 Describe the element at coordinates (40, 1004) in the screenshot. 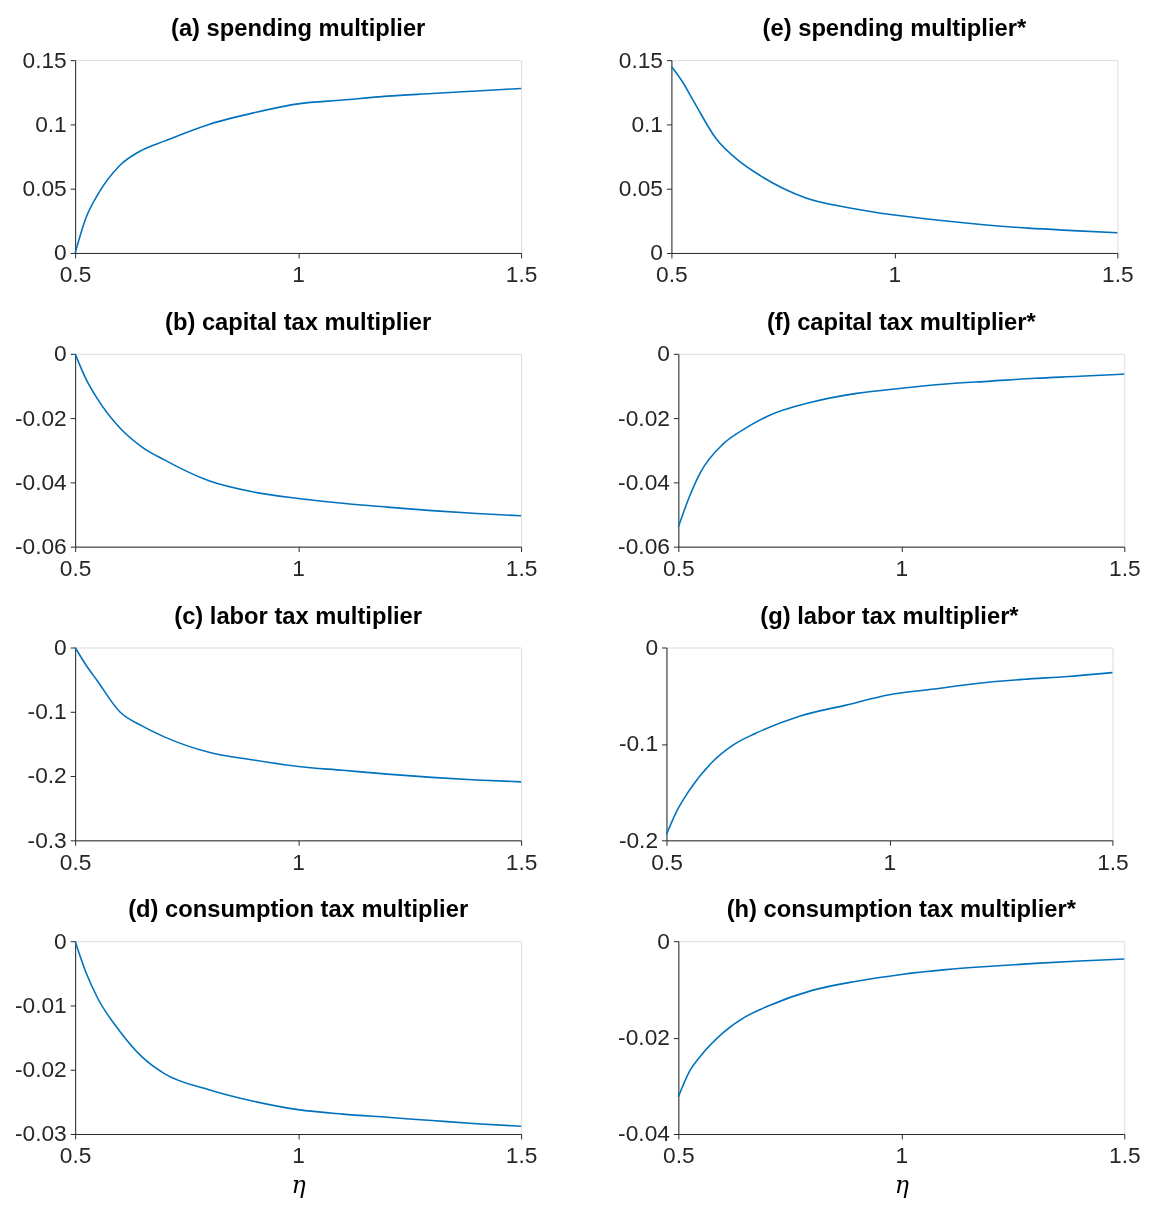

I see `y-tick-label: -0.01` at that location.